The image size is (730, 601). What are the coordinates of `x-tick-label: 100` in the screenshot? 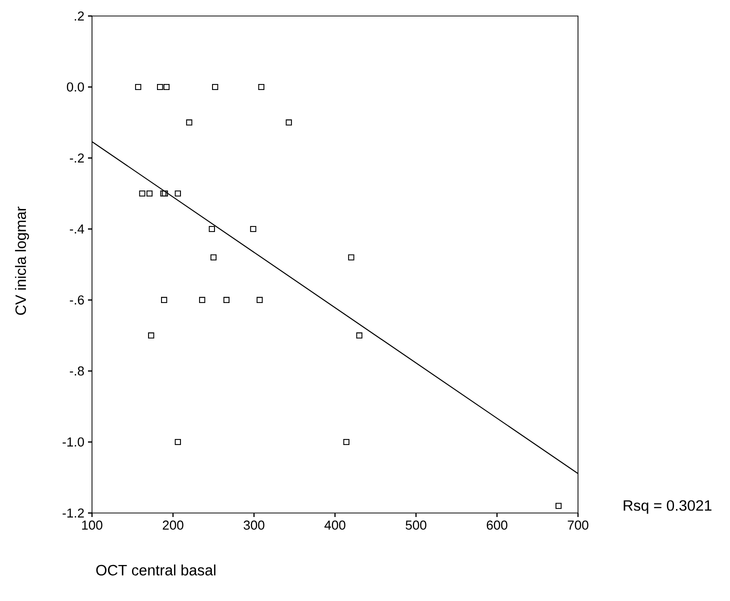 It's located at (92, 525).